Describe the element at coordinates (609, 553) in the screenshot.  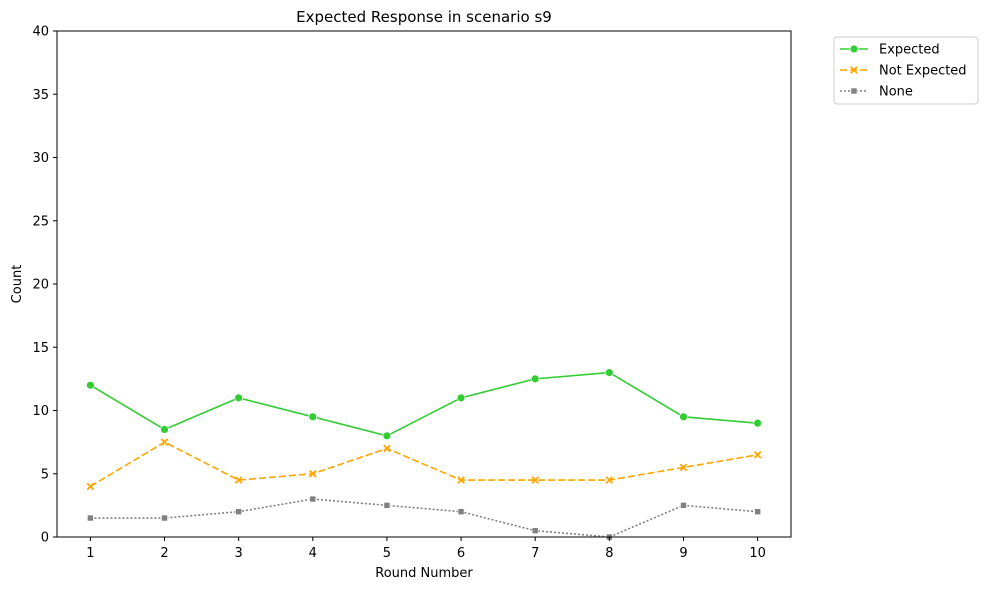
I see `x-tick-label: 8` at that location.